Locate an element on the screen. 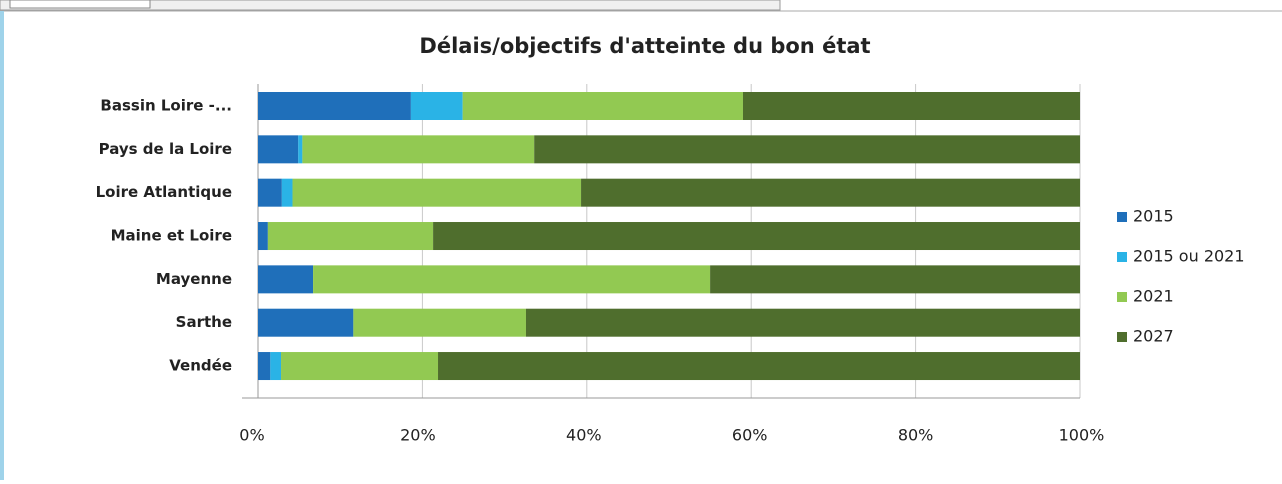  legend-label: 2015 ou 2021 is located at coordinates (1189, 256).